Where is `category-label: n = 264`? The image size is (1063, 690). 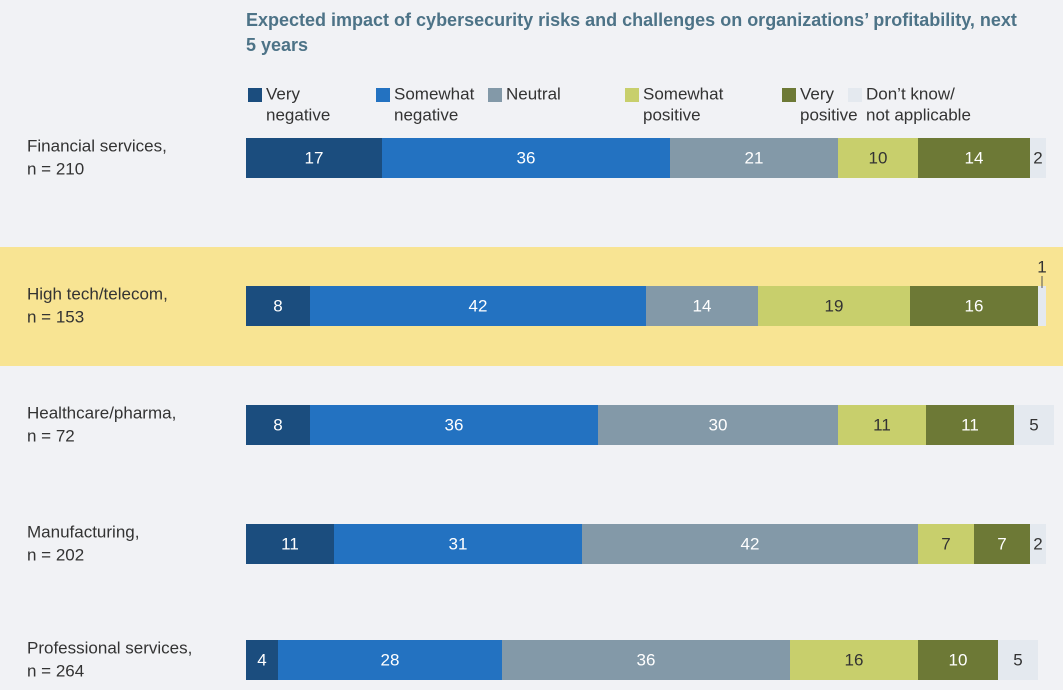 category-label: n = 264 is located at coordinates (55, 670).